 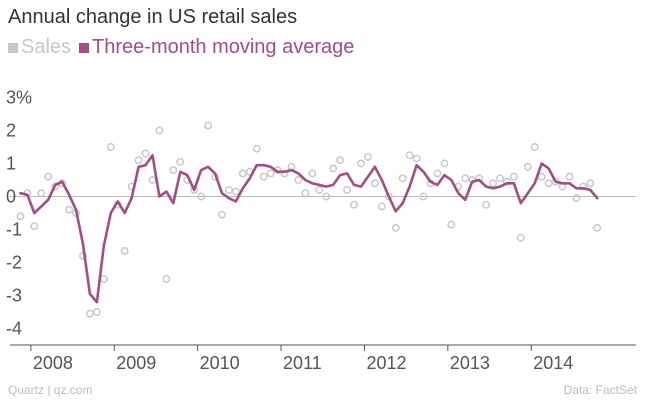 I want to click on legend-item-moving-average: Three-month moving average, so click(x=216, y=47).